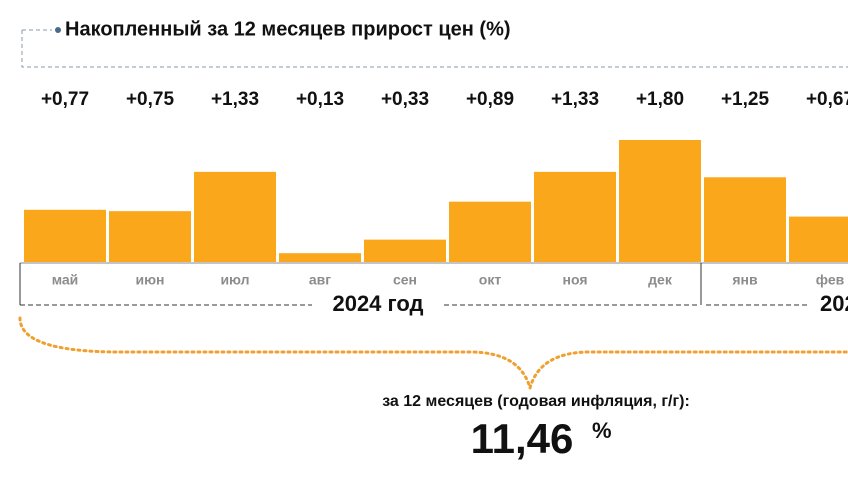 The height and width of the screenshot is (477, 848). Describe the element at coordinates (830, 280) in the screenshot. I see `x-tick-label: фев` at that location.